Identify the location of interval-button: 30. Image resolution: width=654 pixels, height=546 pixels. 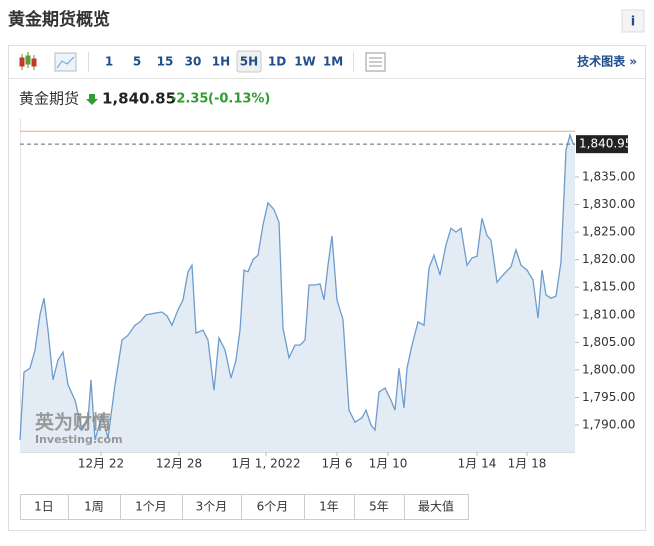
(193, 62).